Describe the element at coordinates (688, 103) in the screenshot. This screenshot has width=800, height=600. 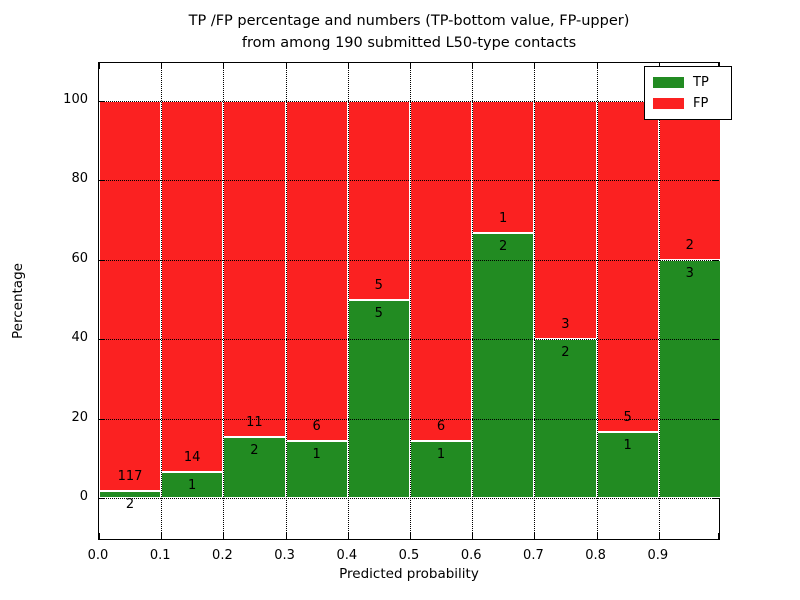
I see `legend-row-fp: FP` at that location.